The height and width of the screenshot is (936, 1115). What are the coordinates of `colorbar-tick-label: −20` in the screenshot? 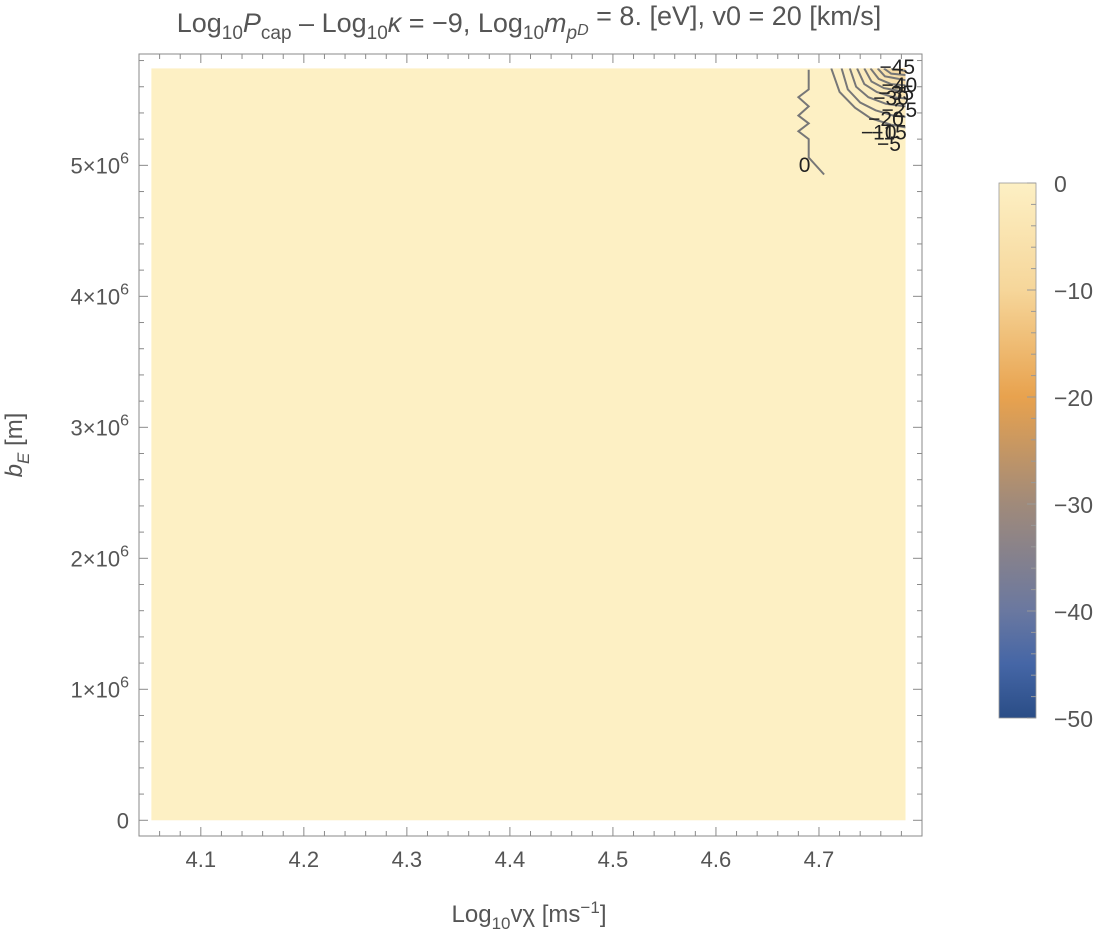 It's located at (1073, 398).